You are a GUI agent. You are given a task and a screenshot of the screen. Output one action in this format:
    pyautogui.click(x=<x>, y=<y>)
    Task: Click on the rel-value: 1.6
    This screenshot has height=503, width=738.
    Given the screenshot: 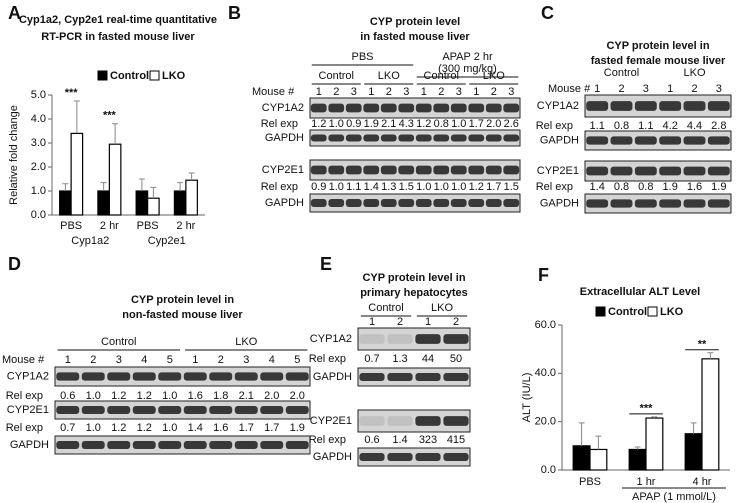 What is the action you would take?
    pyautogui.click(x=220, y=428)
    